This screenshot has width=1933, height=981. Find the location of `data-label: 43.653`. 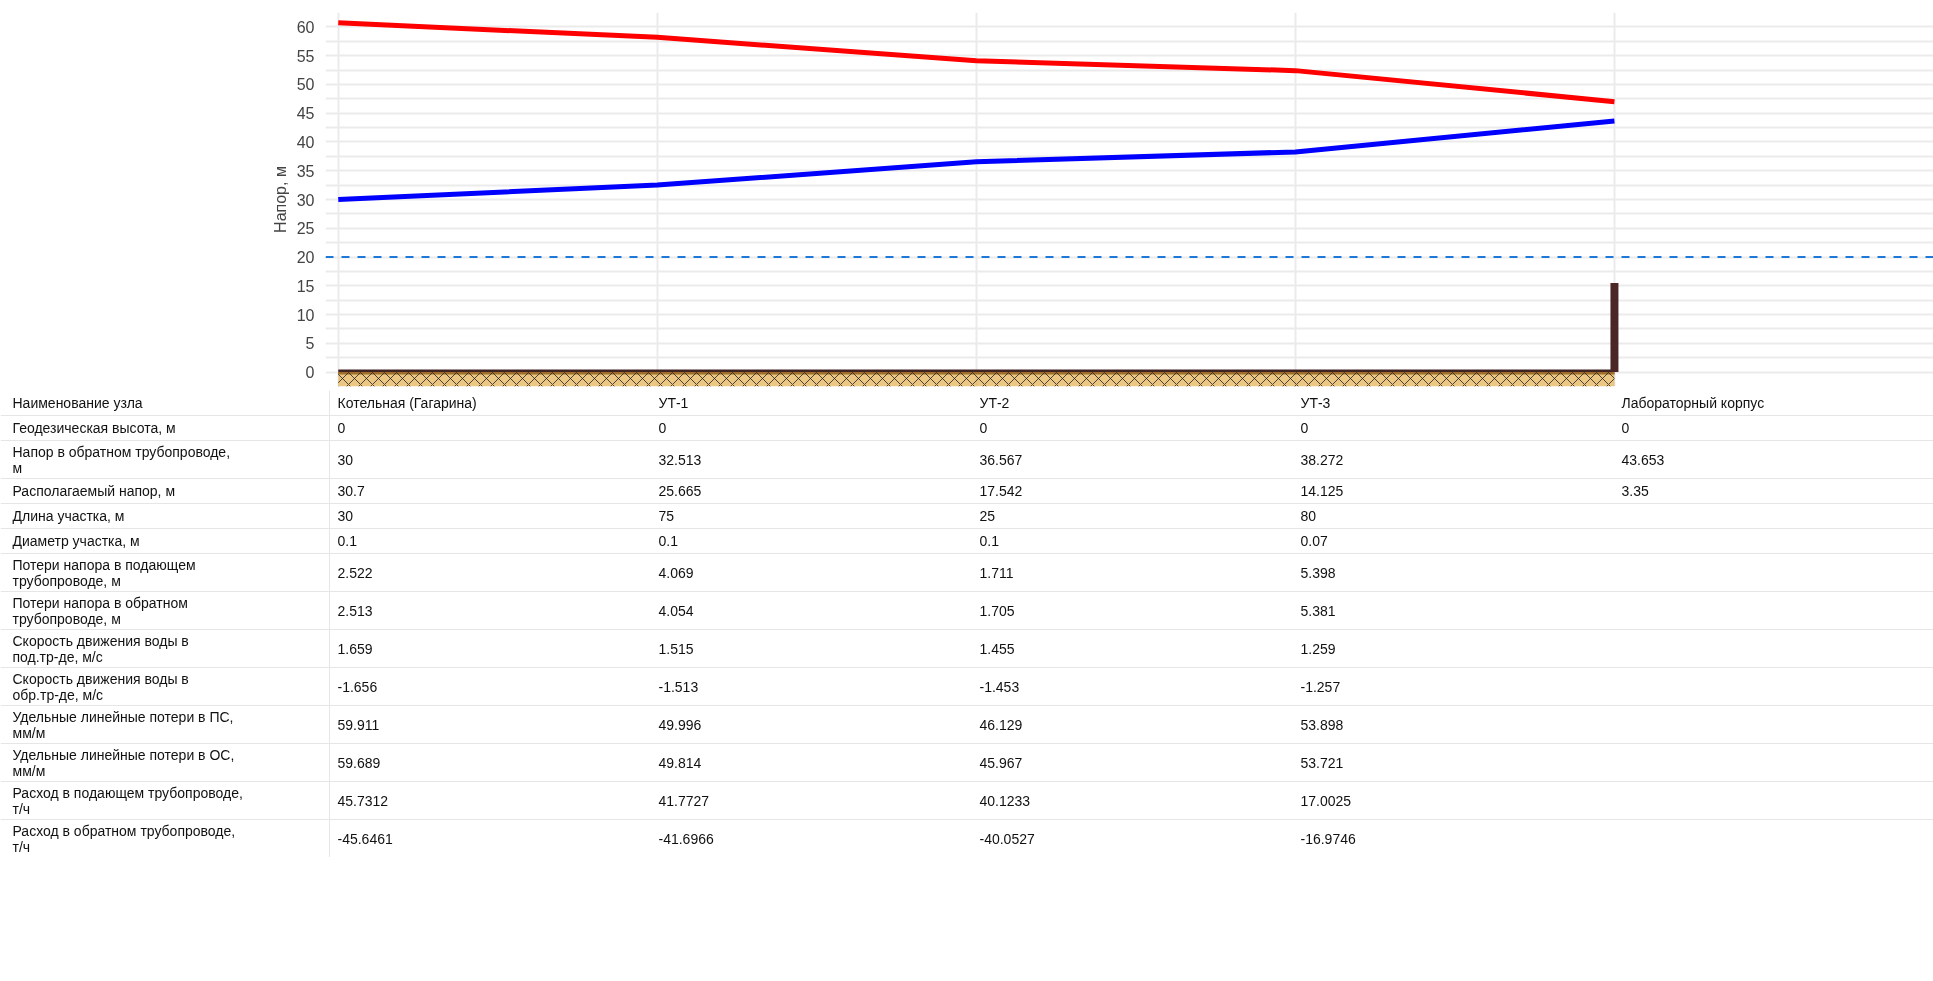

data-label: 43.653 is located at coordinates (1643, 459).